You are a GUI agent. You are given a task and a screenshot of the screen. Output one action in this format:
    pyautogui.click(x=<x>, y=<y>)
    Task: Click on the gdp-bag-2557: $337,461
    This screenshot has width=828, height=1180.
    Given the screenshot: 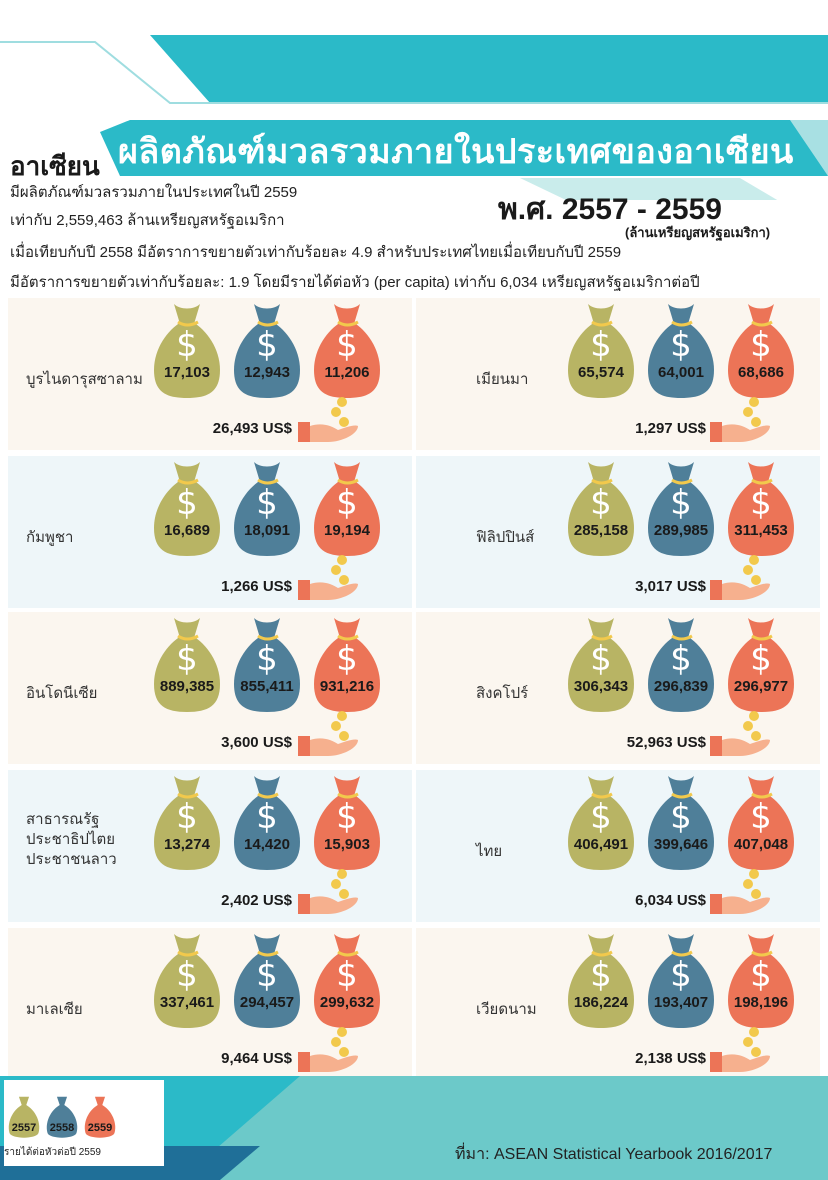 What is the action you would take?
    pyautogui.click(x=187, y=980)
    